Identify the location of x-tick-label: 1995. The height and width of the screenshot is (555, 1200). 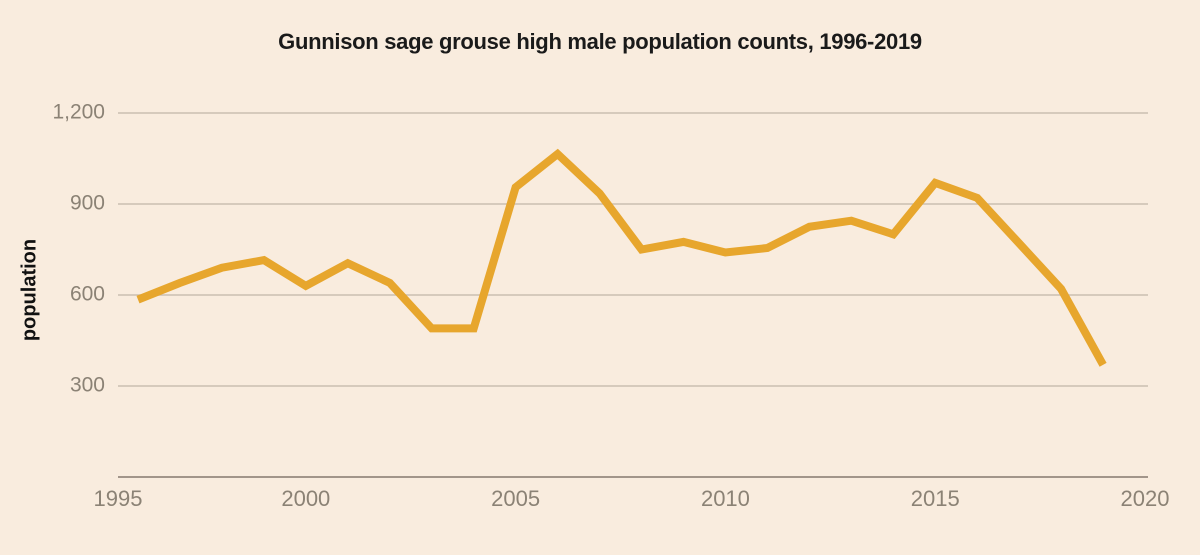
(118, 498).